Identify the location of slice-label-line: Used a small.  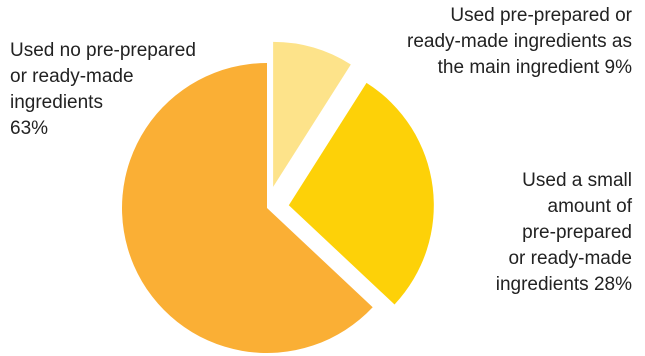
(577, 180).